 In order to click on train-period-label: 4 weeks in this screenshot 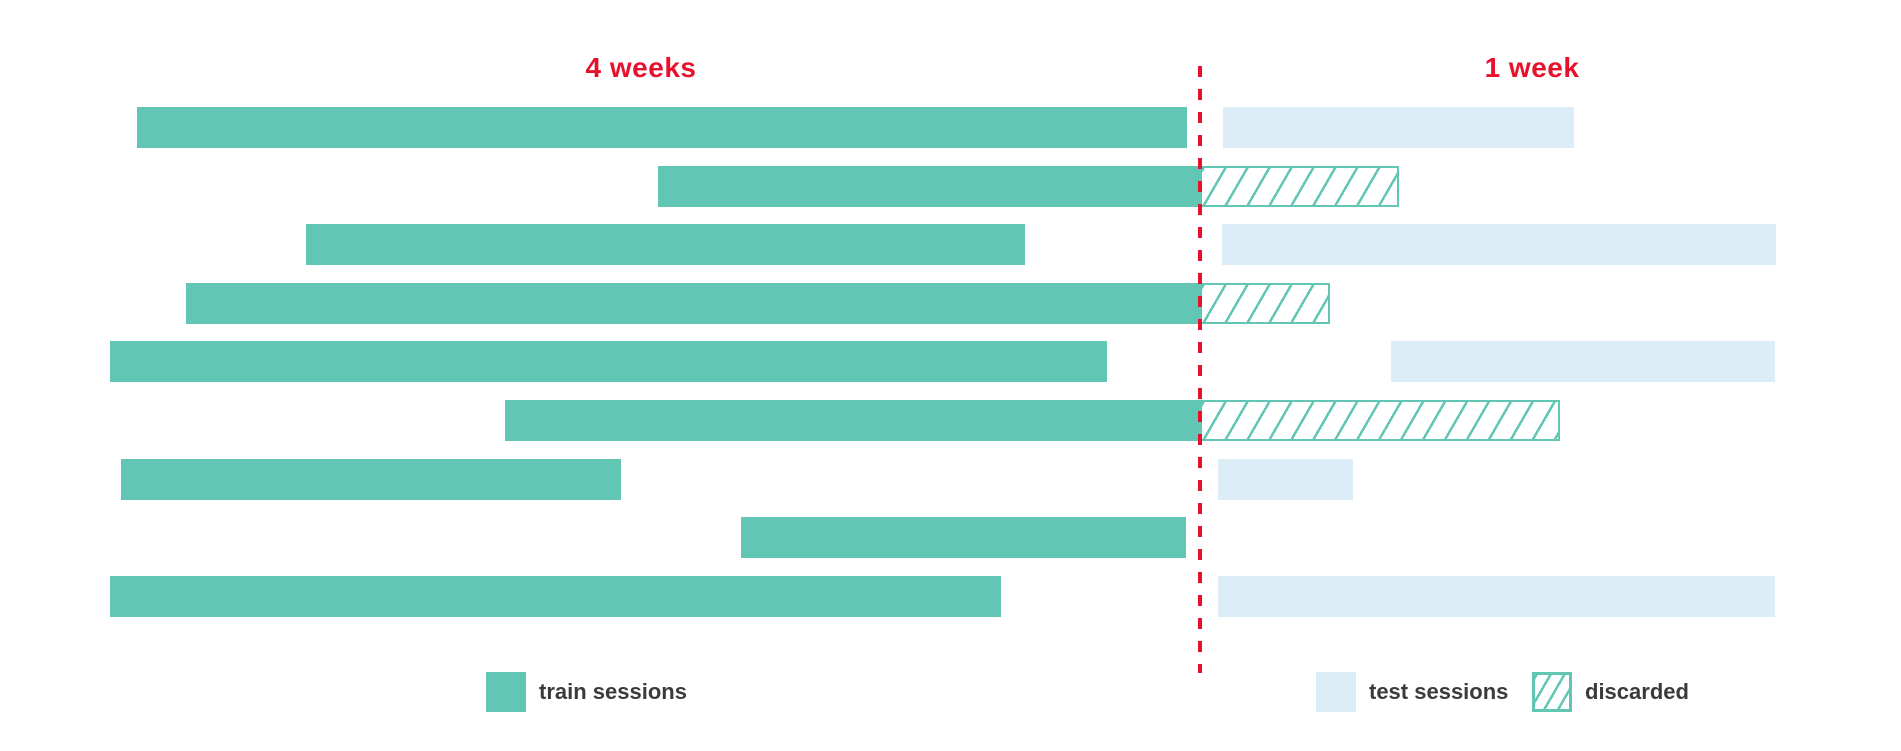, I will do `click(641, 67)`.